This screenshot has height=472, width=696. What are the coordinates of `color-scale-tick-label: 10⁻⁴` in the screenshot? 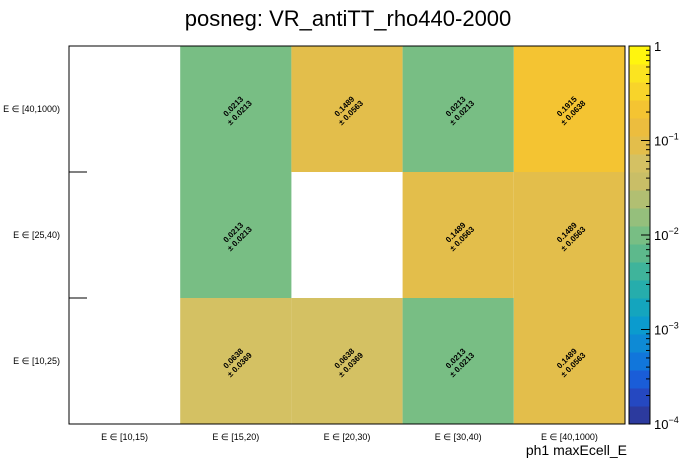 It's located at (666, 423).